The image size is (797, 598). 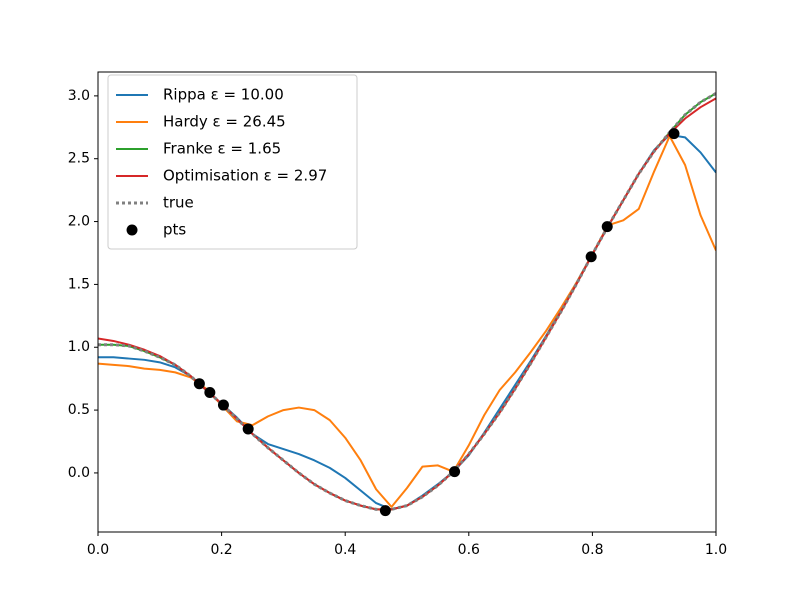 What do you see at coordinates (79, 284) in the screenshot?
I see `y-tick-label: 1.5` at bounding box center [79, 284].